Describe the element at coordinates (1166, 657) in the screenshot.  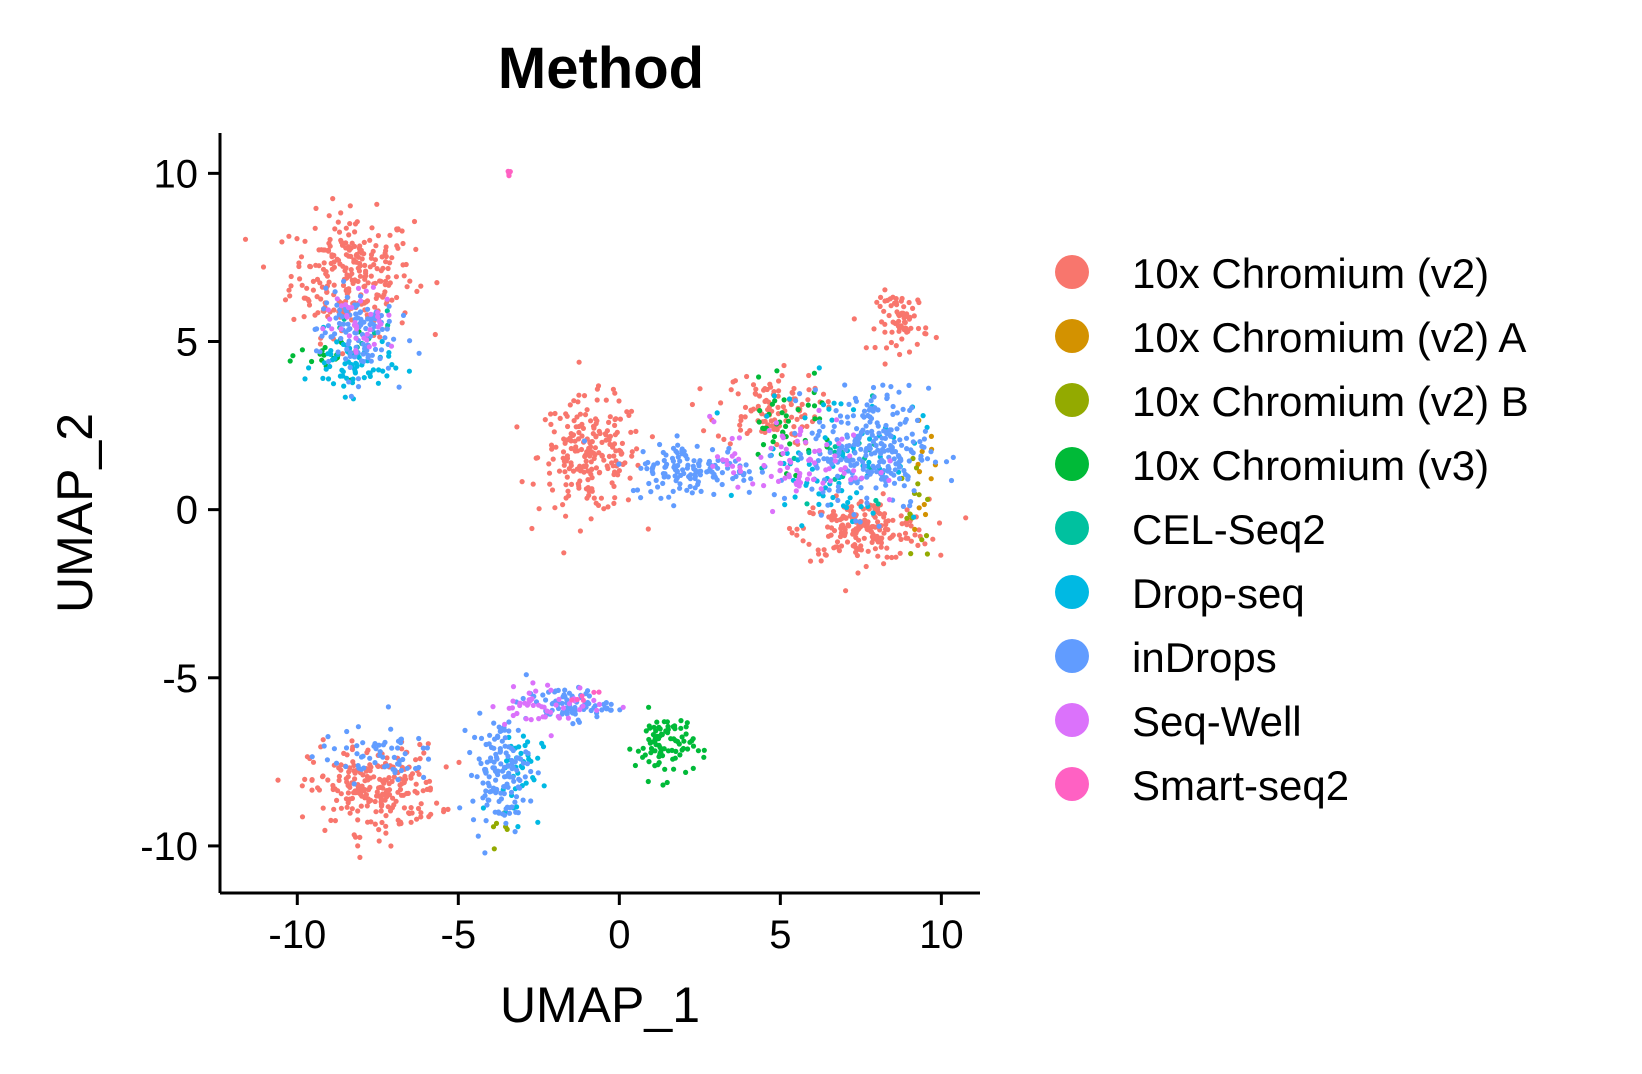
I see `legend-item: inDrops` at that location.